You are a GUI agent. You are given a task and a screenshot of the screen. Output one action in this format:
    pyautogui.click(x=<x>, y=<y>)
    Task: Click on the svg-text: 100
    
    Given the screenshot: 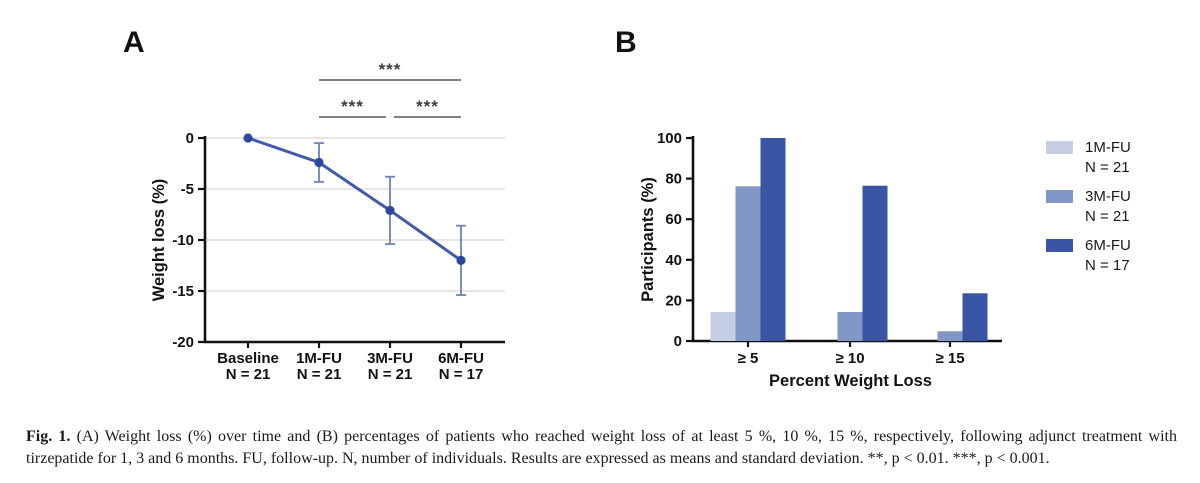 What is the action you would take?
    pyautogui.click(x=669, y=138)
    